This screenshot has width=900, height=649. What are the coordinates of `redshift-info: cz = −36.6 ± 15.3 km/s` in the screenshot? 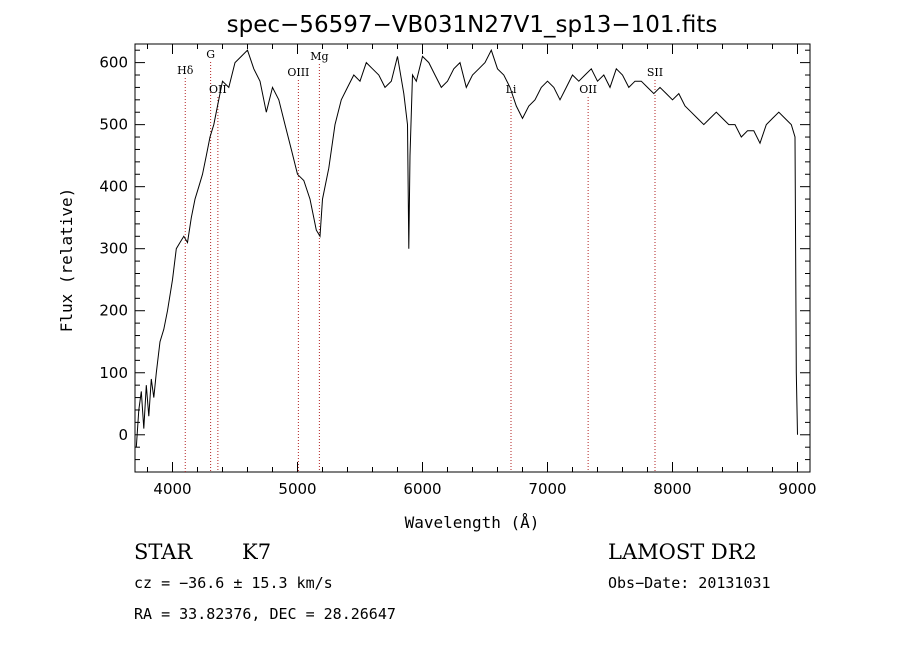 It's located at (233, 583).